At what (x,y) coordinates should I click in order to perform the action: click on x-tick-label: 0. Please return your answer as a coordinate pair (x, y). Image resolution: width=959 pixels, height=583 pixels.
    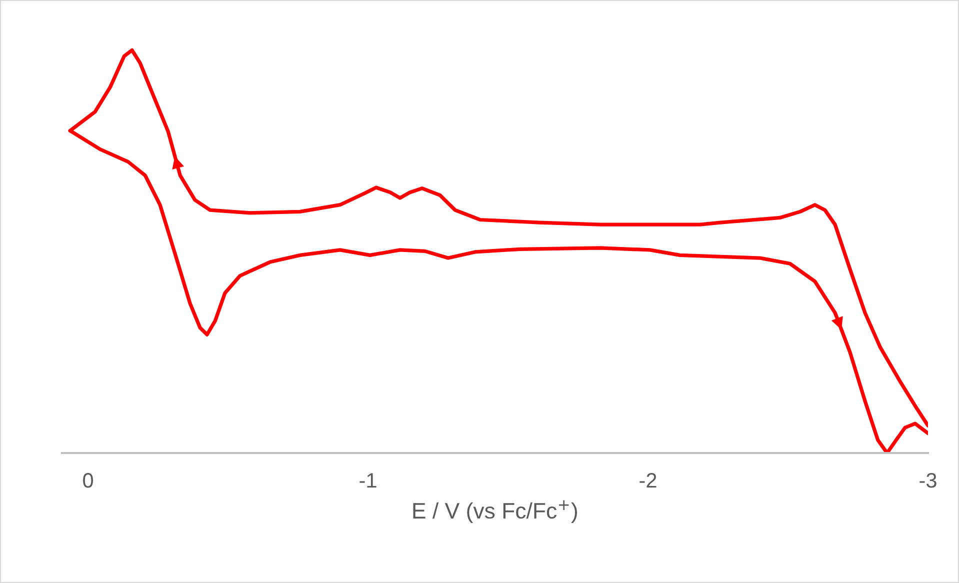
    Looking at the image, I should click on (88, 480).